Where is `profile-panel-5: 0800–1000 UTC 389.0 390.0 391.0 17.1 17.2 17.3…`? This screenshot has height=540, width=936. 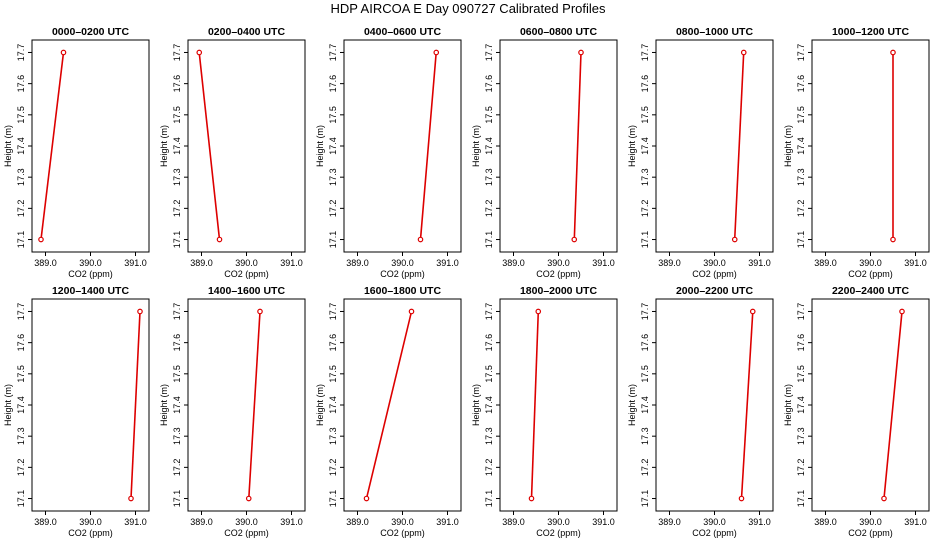
profile-panel-5: 0800–1000 UTC 389.0 390.0 391.0 17.1 17.2 17.3… is located at coordinates (700, 152).